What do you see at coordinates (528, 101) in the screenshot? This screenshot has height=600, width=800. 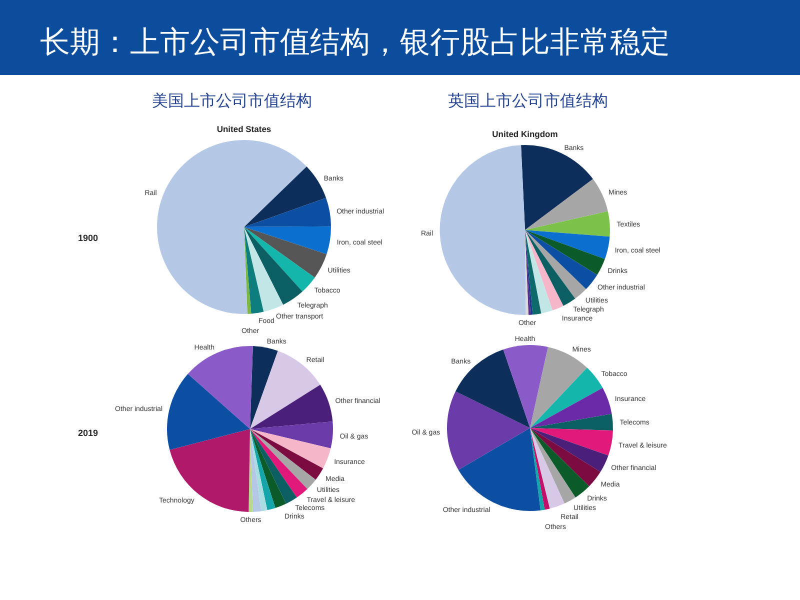 I see `text: 英国上市公司市值结构` at bounding box center [528, 101].